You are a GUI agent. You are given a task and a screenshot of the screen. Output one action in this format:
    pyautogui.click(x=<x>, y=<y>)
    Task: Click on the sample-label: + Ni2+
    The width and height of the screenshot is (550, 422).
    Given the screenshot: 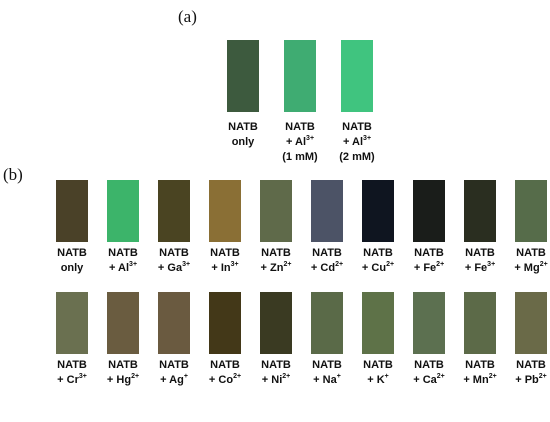 What is the action you would take?
    pyautogui.click(x=276, y=379)
    